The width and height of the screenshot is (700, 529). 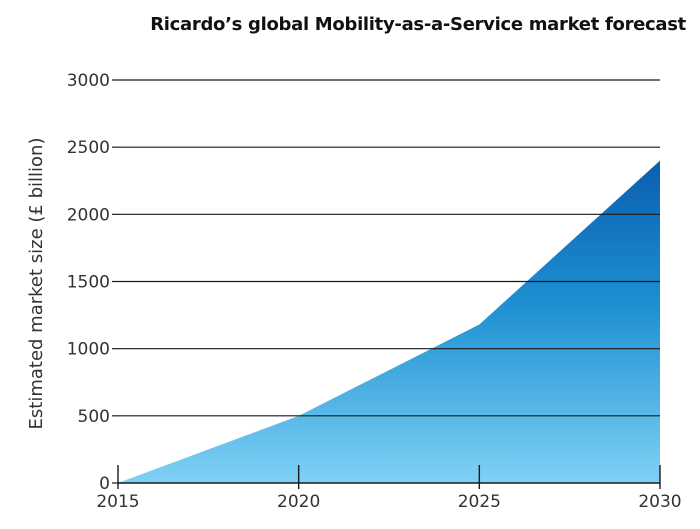 What do you see at coordinates (104, 484) in the screenshot?
I see `y-tick-label-0: 0` at bounding box center [104, 484].